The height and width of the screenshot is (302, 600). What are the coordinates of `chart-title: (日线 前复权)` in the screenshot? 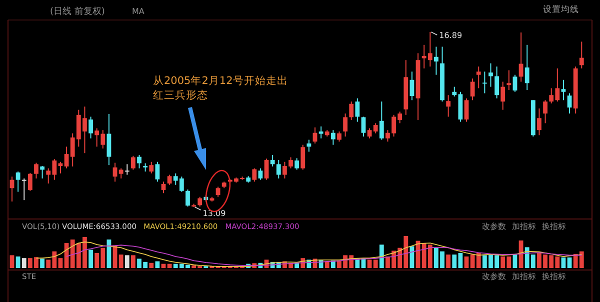 It's located at (77, 11).